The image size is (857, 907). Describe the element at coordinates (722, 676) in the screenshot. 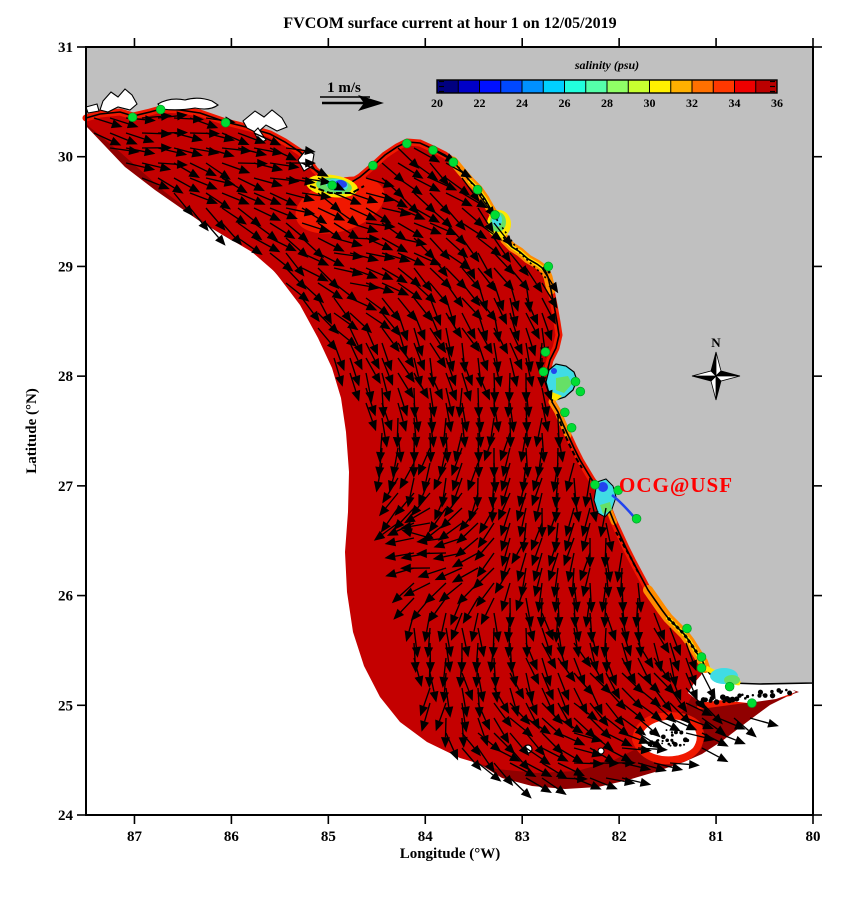

I see `shark-river-patch` at that location.